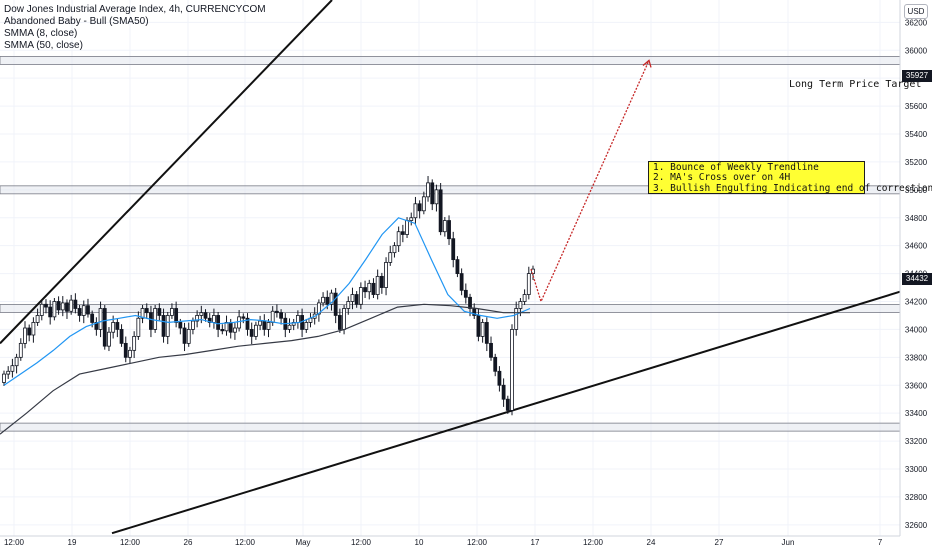  Describe the element at coordinates (916, 497) in the screenshot. I see `price-tick-label: 32800` at that location.